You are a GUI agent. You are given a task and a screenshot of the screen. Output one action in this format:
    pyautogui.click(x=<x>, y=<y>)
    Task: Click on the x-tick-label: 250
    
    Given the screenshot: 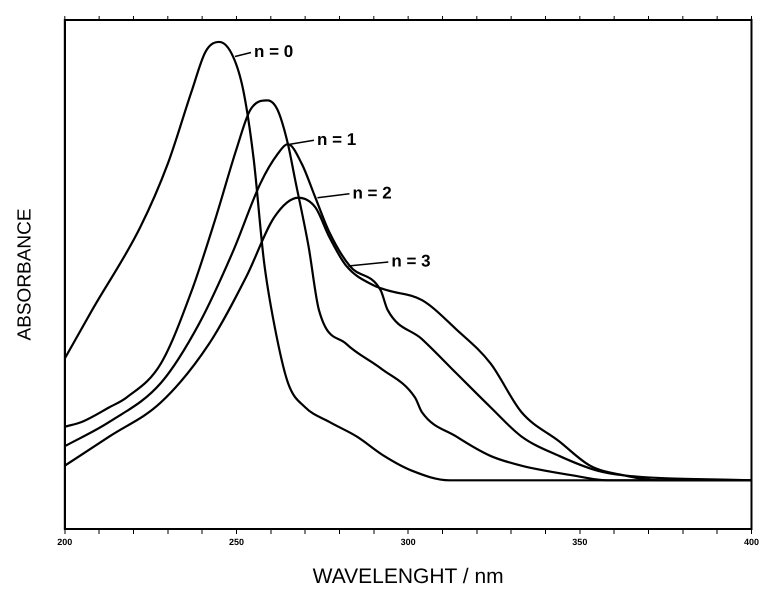 What is the action you would take?
    pyautogui.click(x=236, y=541)
    